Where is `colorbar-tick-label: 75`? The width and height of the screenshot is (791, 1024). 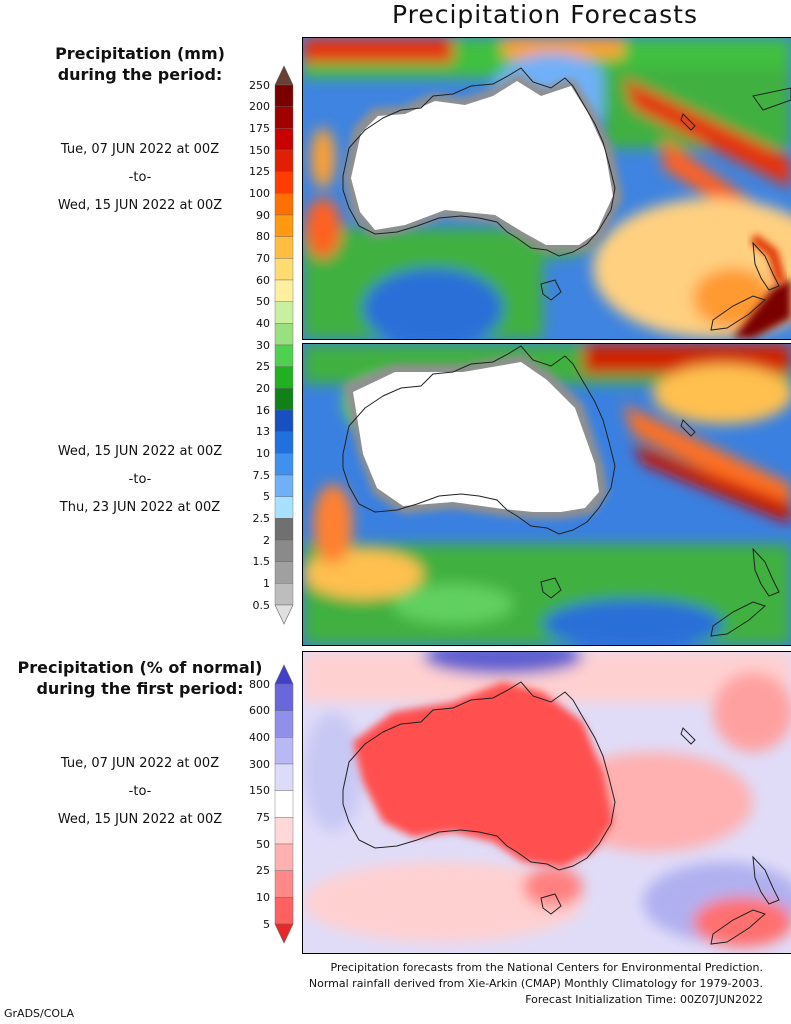 colorbar-tick-label: 75 is located at coordinates (263, 817).